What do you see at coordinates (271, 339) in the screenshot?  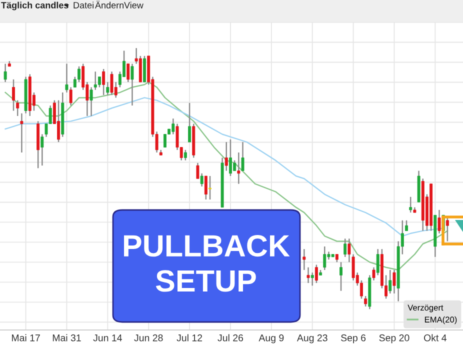 I see `x-tick-label: Aug 9` at bounding box center [271, 339].